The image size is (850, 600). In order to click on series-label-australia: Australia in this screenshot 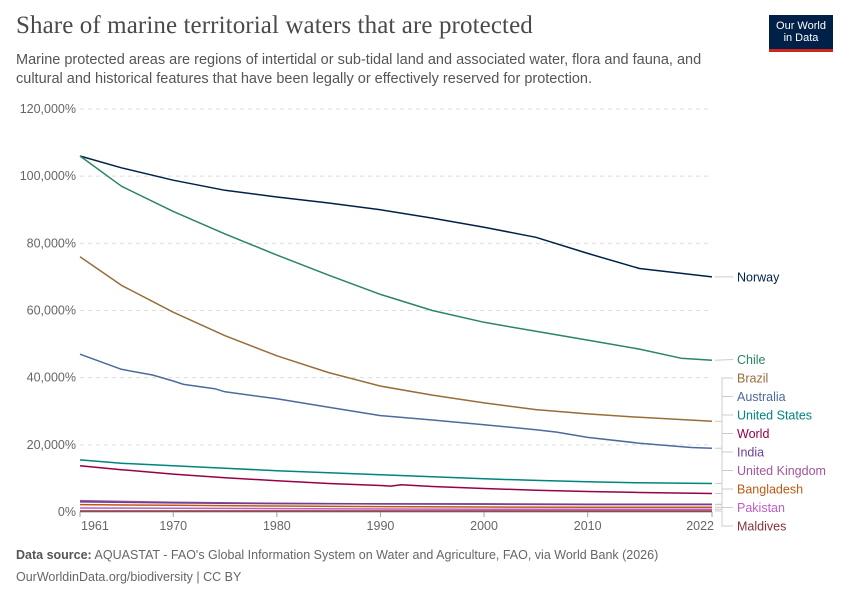, I will do `click(761, 397)`.